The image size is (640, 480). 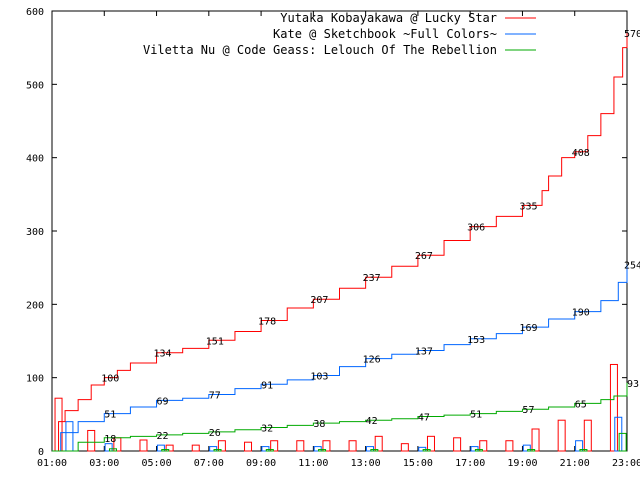 I want to click on data-label-series-1: 134, so click(x=163, y=354).